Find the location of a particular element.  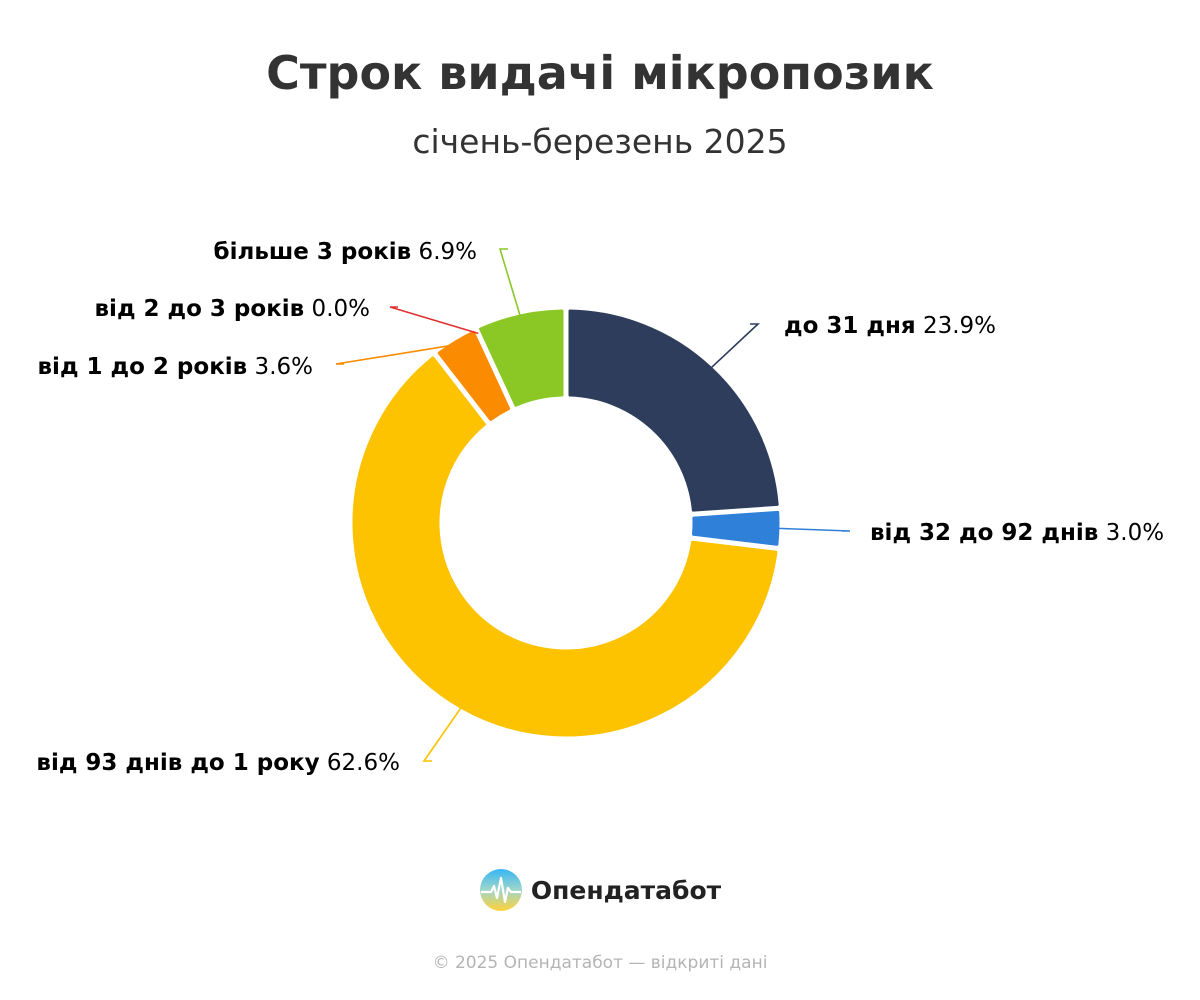

data-label-value: 23.9% is located at coordinates (956, 326).